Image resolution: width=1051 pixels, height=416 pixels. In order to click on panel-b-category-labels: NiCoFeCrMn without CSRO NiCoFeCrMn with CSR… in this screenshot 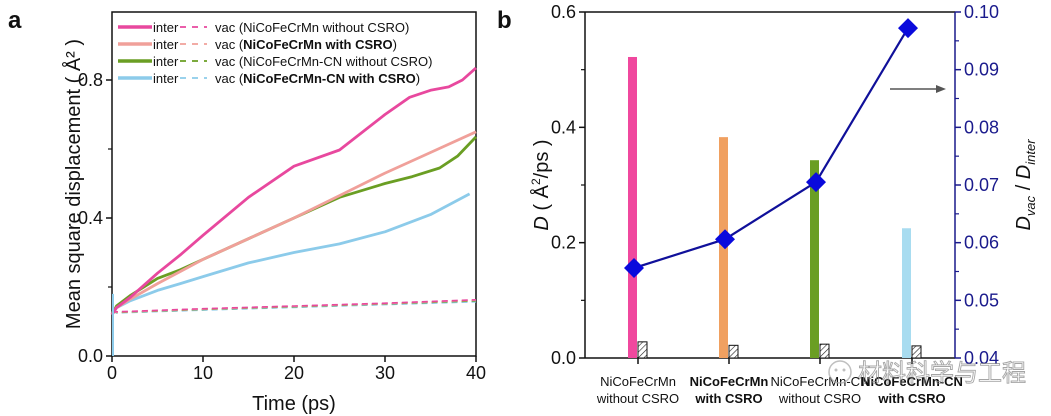, I will do `click(779, 390)`.